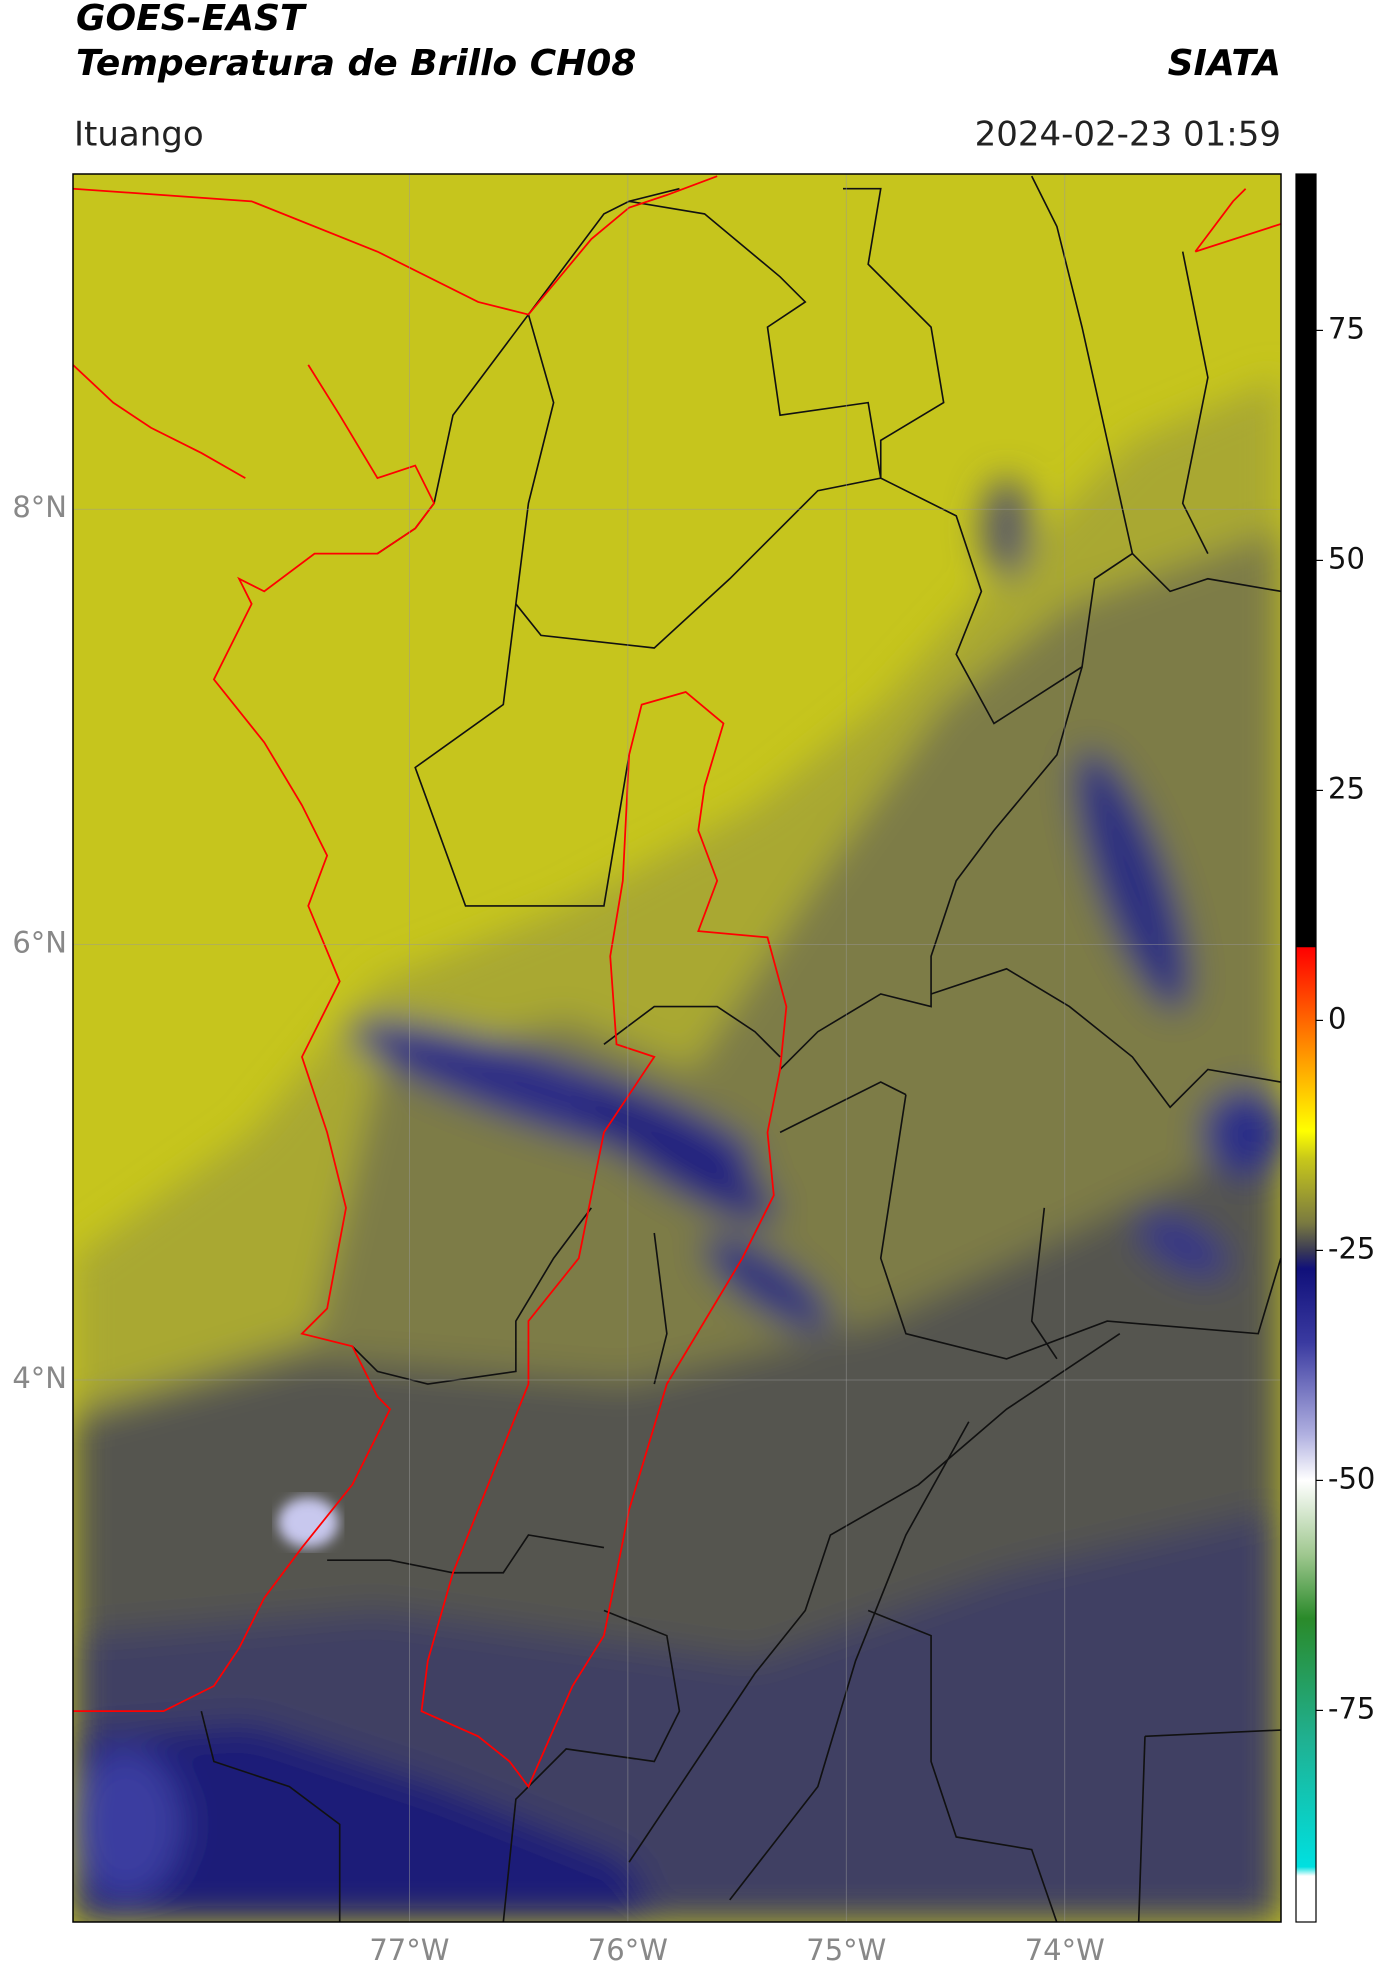 The width and height of the screenshot is (1384, 1981). Describe the element at coordinates (628, 1950) in the screenshot. I see `lon-tick-label: 76°W` at that location.